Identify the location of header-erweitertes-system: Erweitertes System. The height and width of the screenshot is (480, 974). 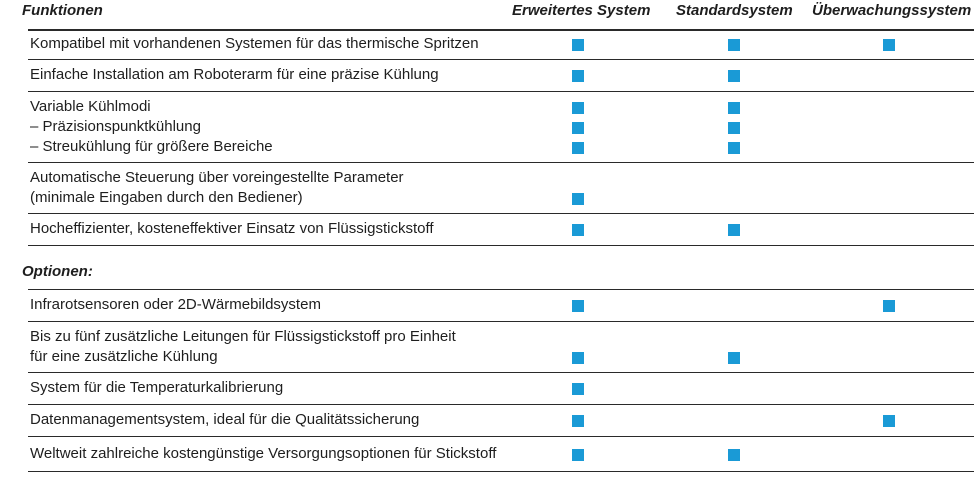
(581, 10).